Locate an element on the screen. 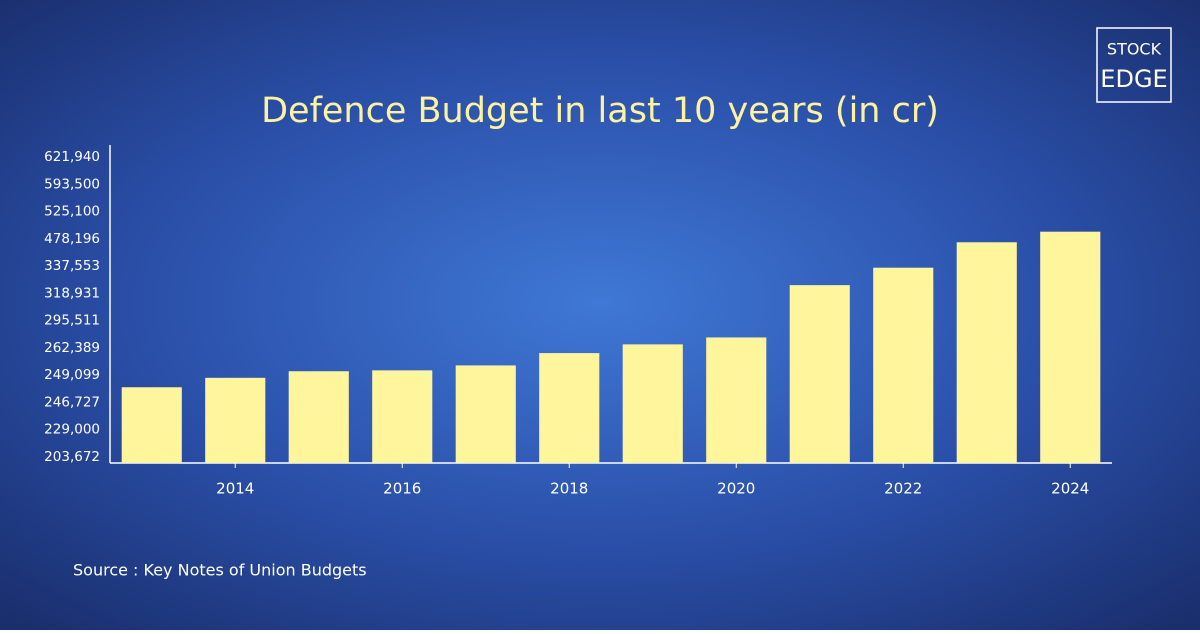  y-axis-label: 249,099 is located at coordinates (72, 375).